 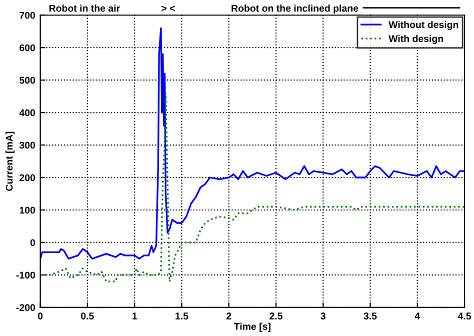 I want to click on x-tick-label: 1.5, so click(x=182, y=316).